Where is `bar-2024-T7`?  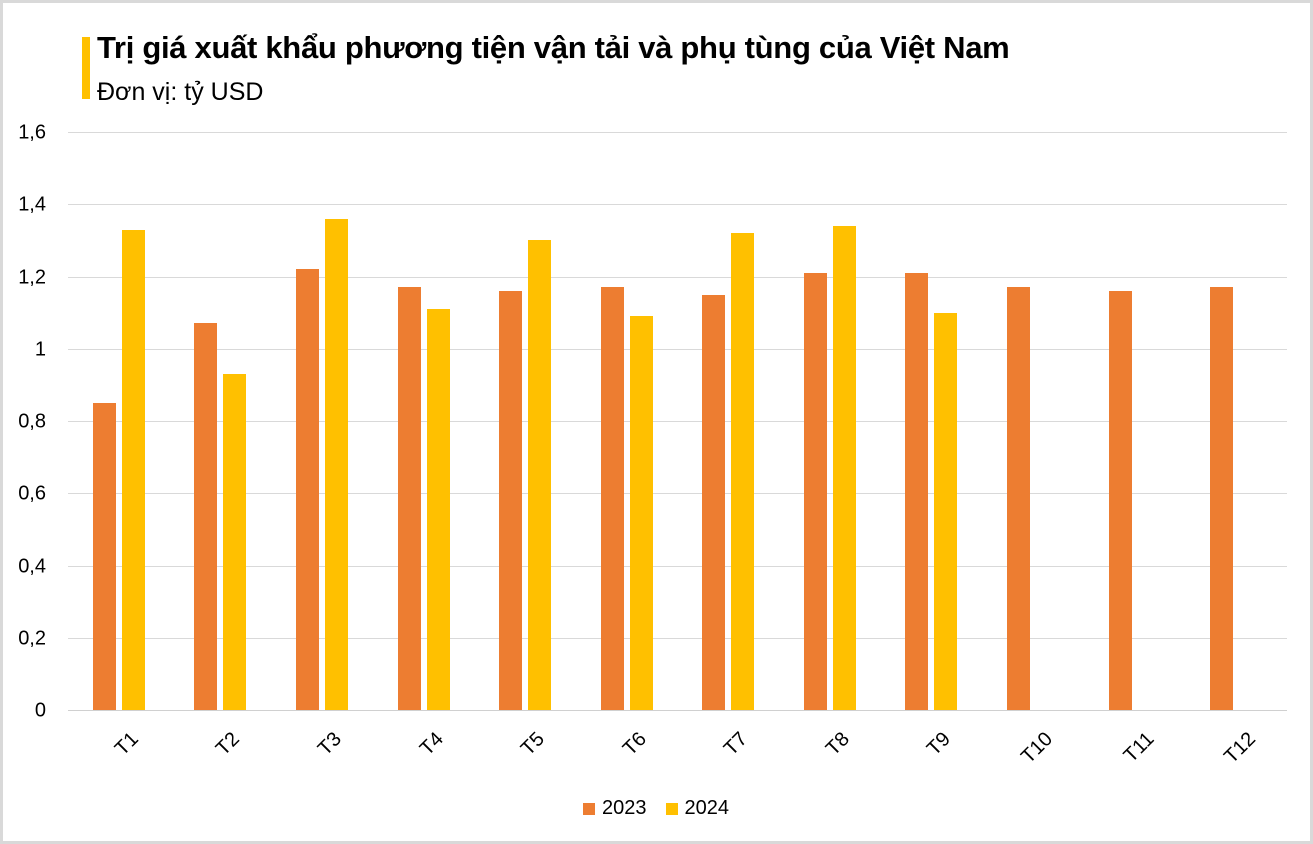 bar-2024-T7 is located at coordinates (742, 471).